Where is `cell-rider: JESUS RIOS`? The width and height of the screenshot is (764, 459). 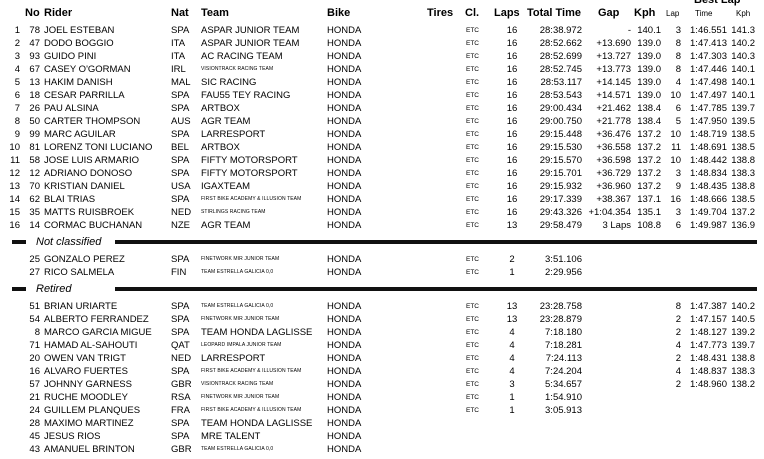
cell-rider: JESUS RIOS is located at coordinates (72, 436).